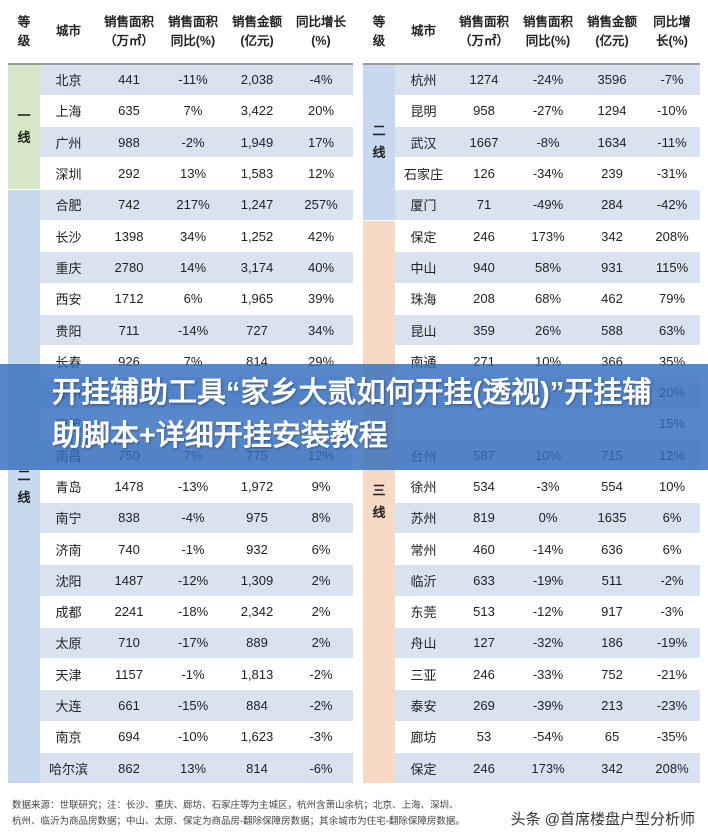 This screenshot has width=708, height=832. What do you see at coordinates (68, 674) in the screenshot?
I see `city-cell: 天津` at bounding box center [68, 674].